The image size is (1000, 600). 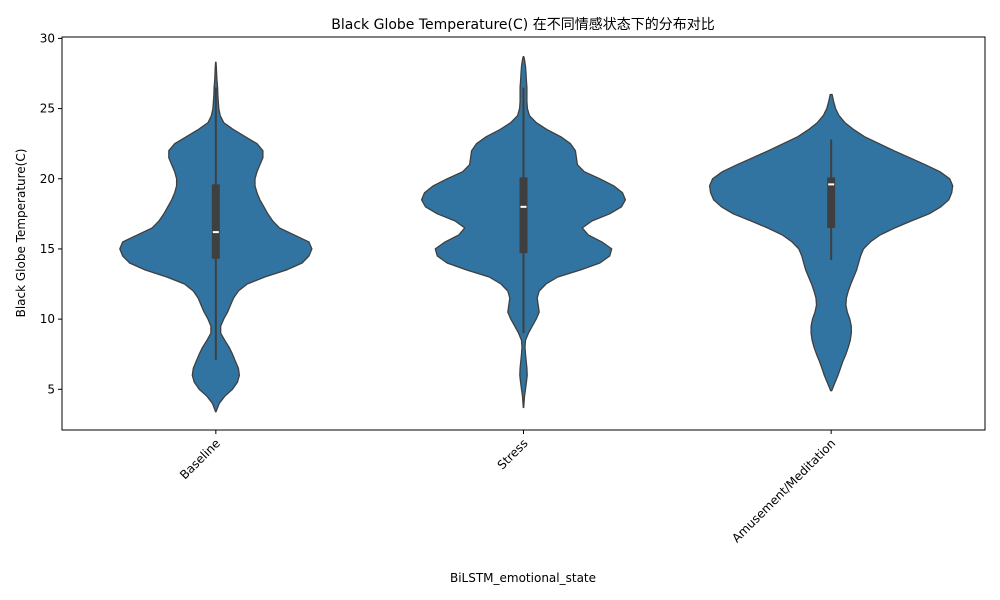 What do you see at coordinates (523, 578) in the screenshot?
I see `x-axis-label: BiLSTM_emotional_state` at bounding box center [523, 578].